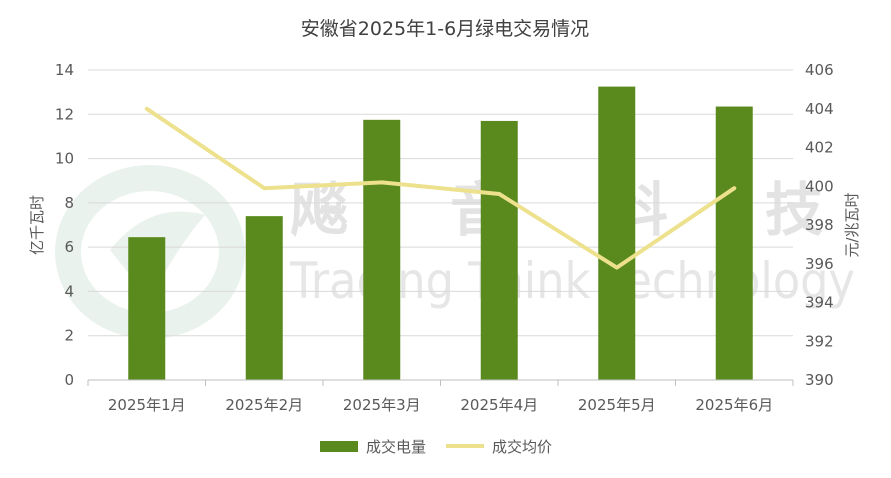 This screenshot has height=478, width=891. What do you see at coordinates (264, 405) in the screenshot?
I see `x-tick-label: 2025年2月` at bounding box center [264, 405].